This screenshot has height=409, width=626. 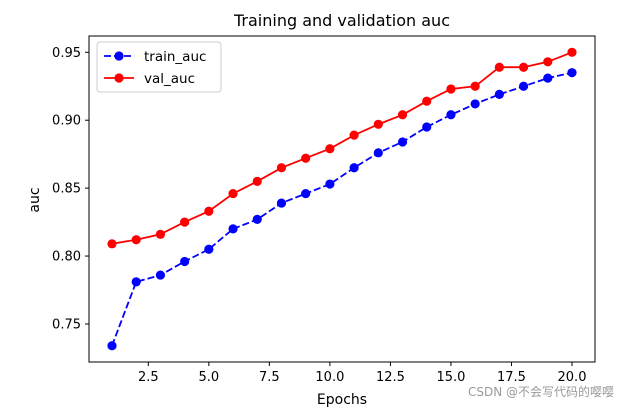 What do you see at coordinates (572, 377) in the screenshot?
I see `x-tick-label: 20.0` at bounding box center [572, 377].